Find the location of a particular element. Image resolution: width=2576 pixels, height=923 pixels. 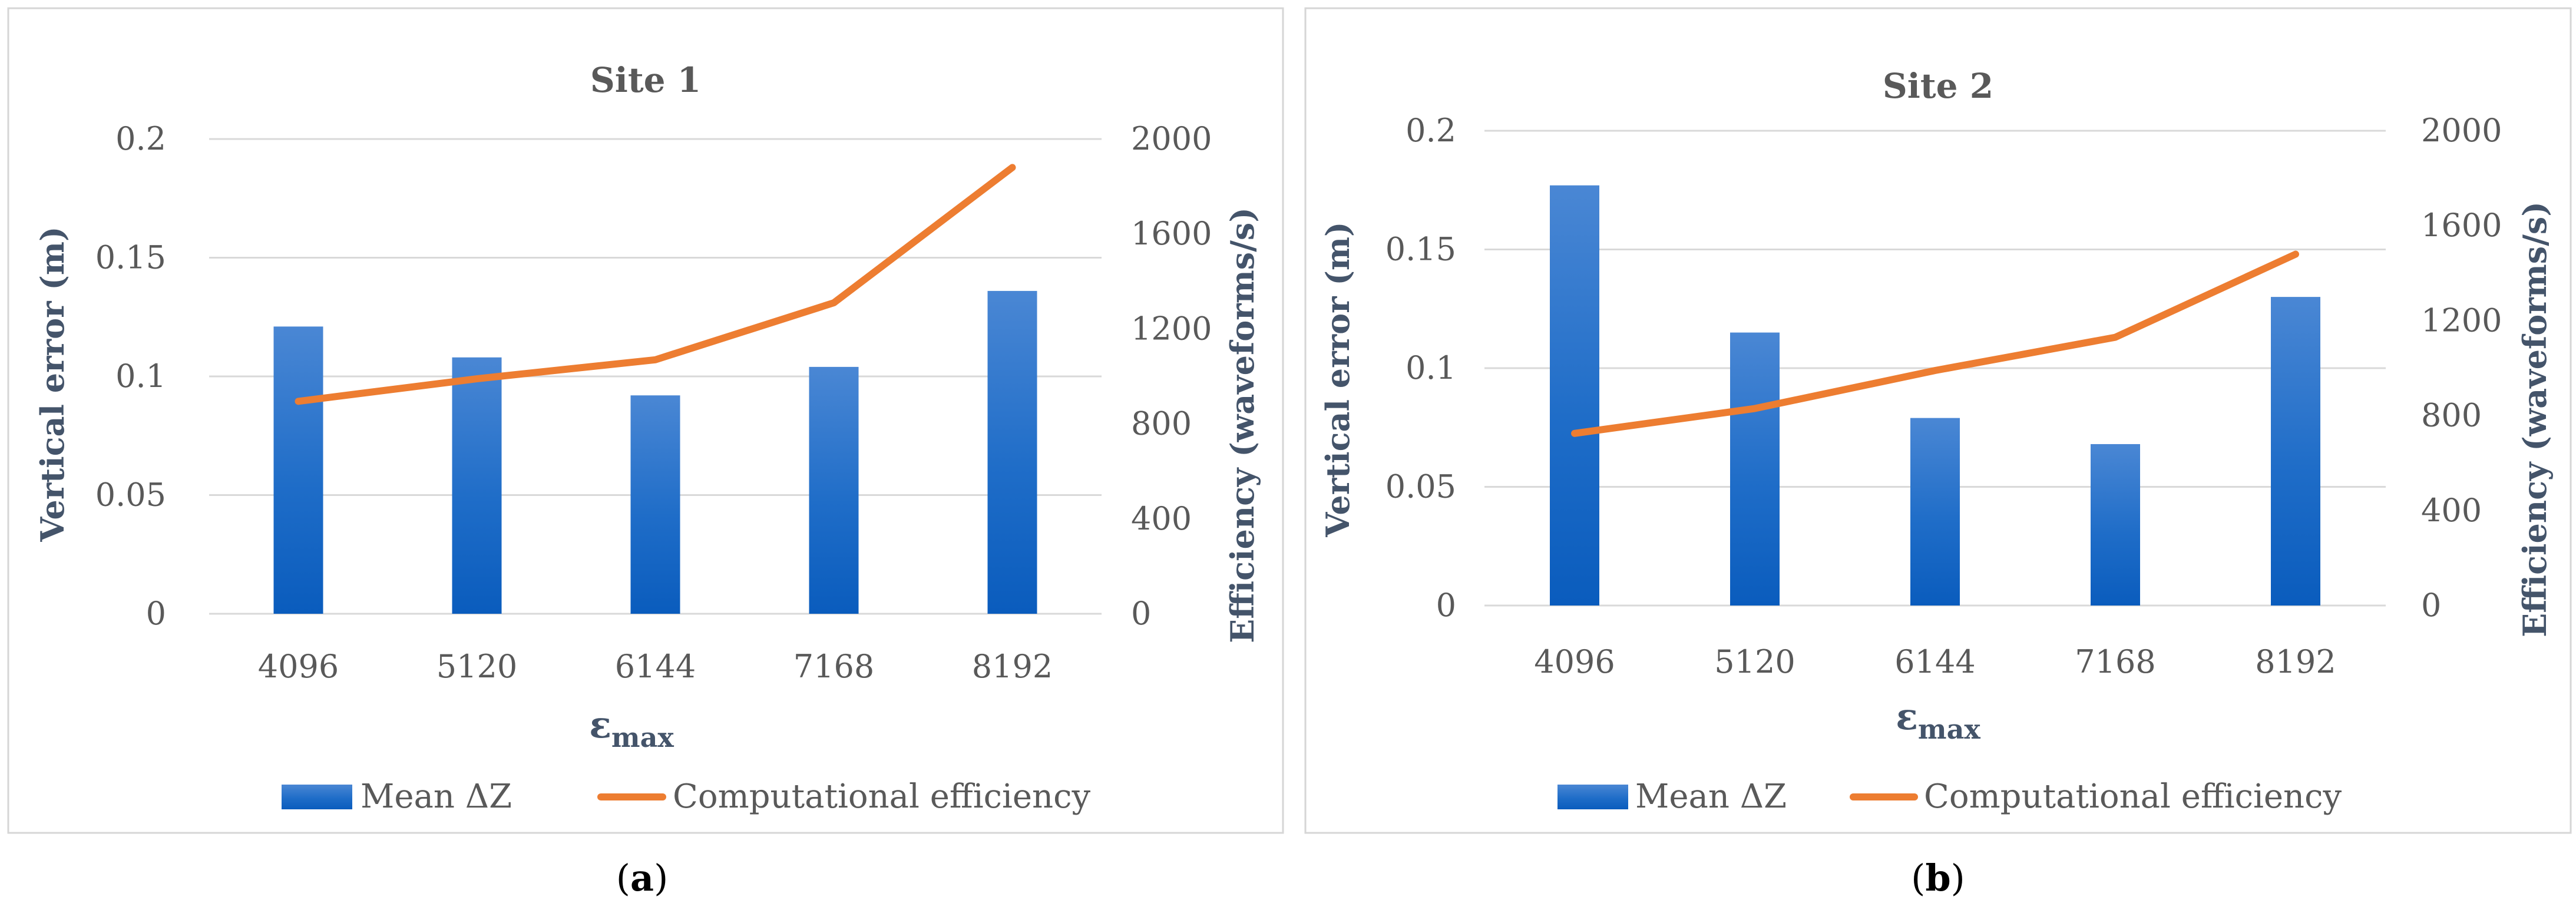

chart-title: Site 1 is located at coordinates (645, 80).